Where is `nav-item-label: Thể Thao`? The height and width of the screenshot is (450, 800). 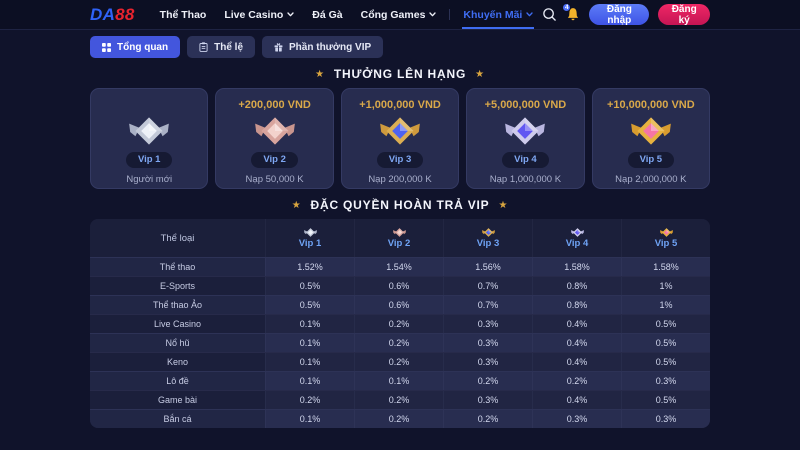
nav-item-label: Thể Thao is located at coordinates (183, 14).